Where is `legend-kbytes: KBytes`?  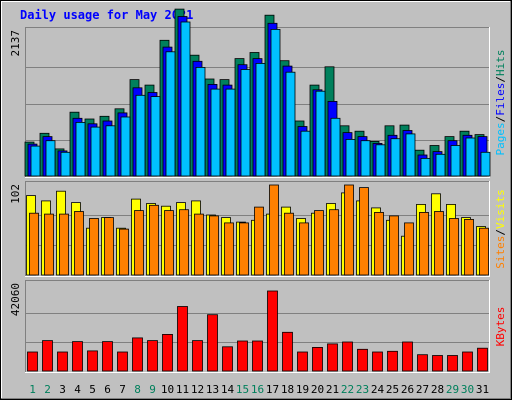 legend-kbytes: KBytes is located at coordinates (500, 327).